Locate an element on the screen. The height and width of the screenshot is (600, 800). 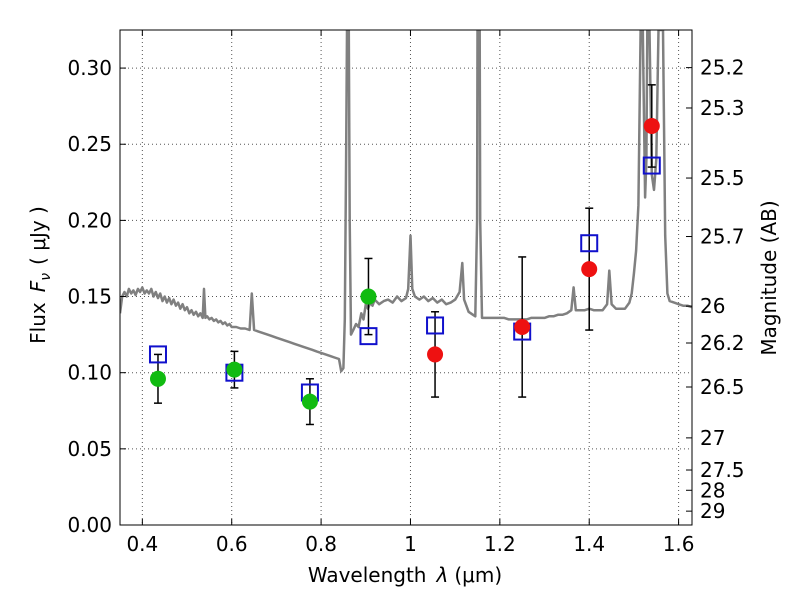
x-tick-label: 1.2 is located at coordinates (500, 544).